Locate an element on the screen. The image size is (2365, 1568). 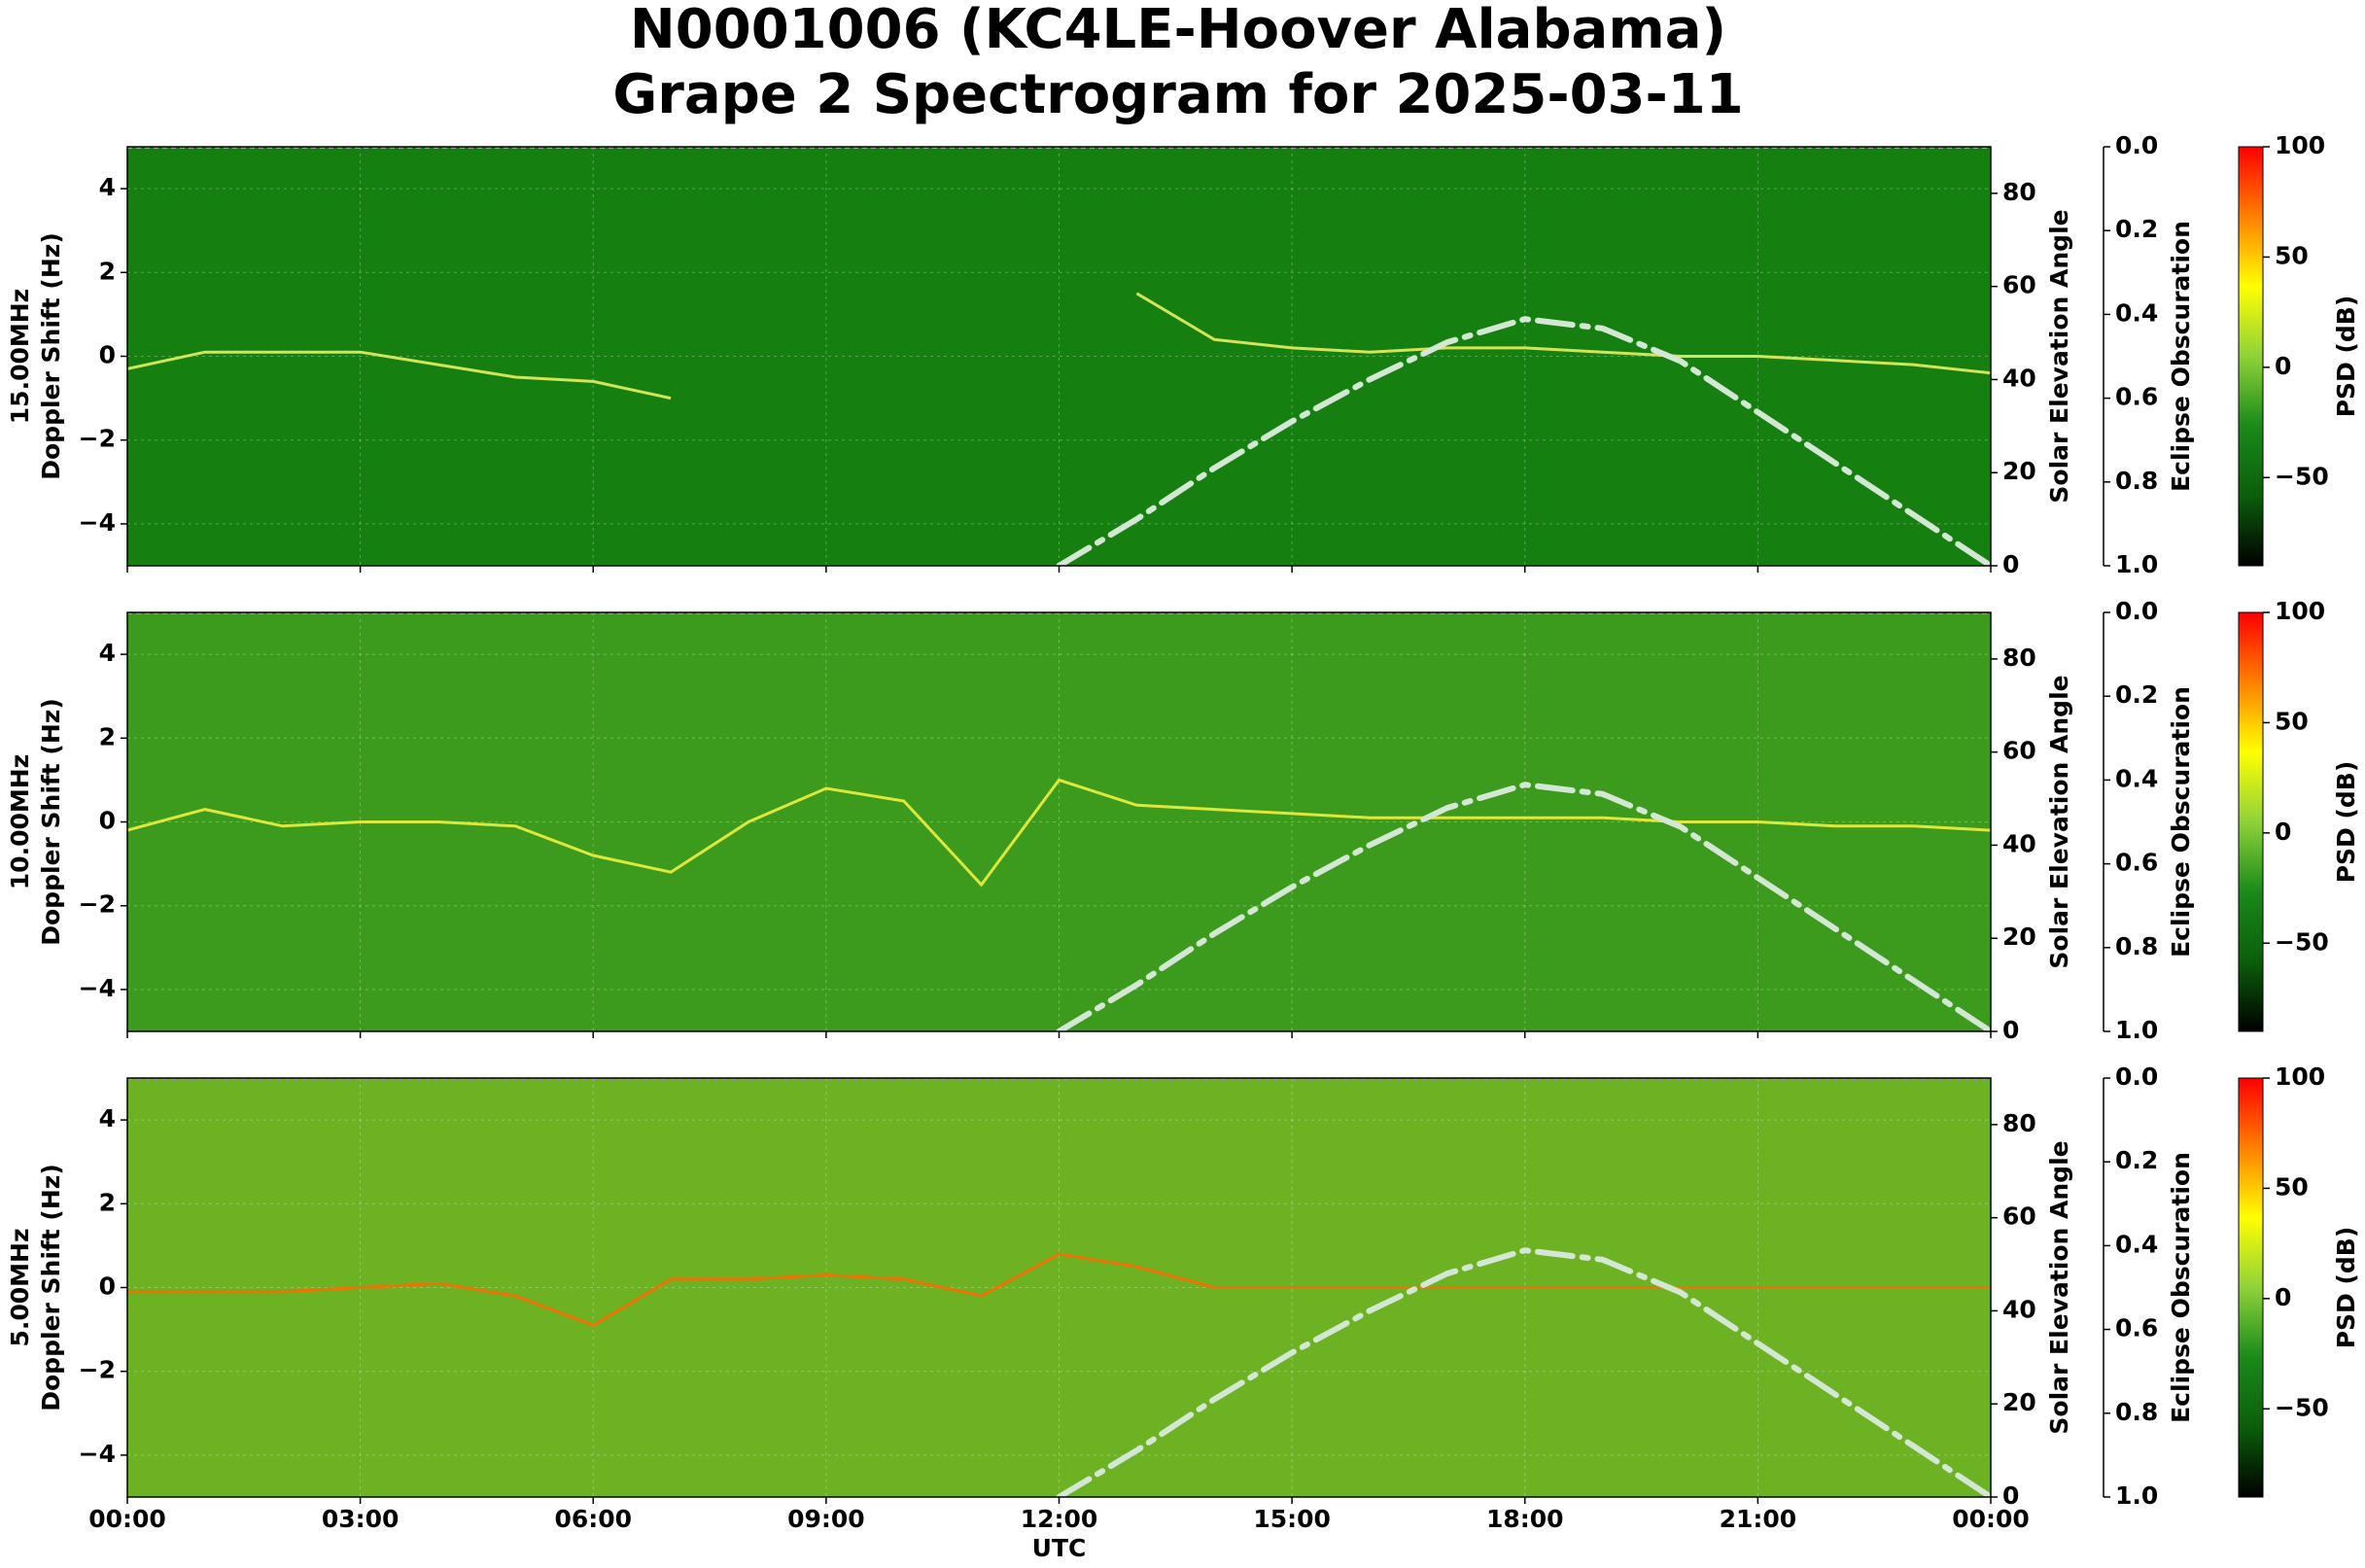
figure-subtitle: Grape 2 Spectrogram for 2025-03-11 is located at coordinates (1177, 94).